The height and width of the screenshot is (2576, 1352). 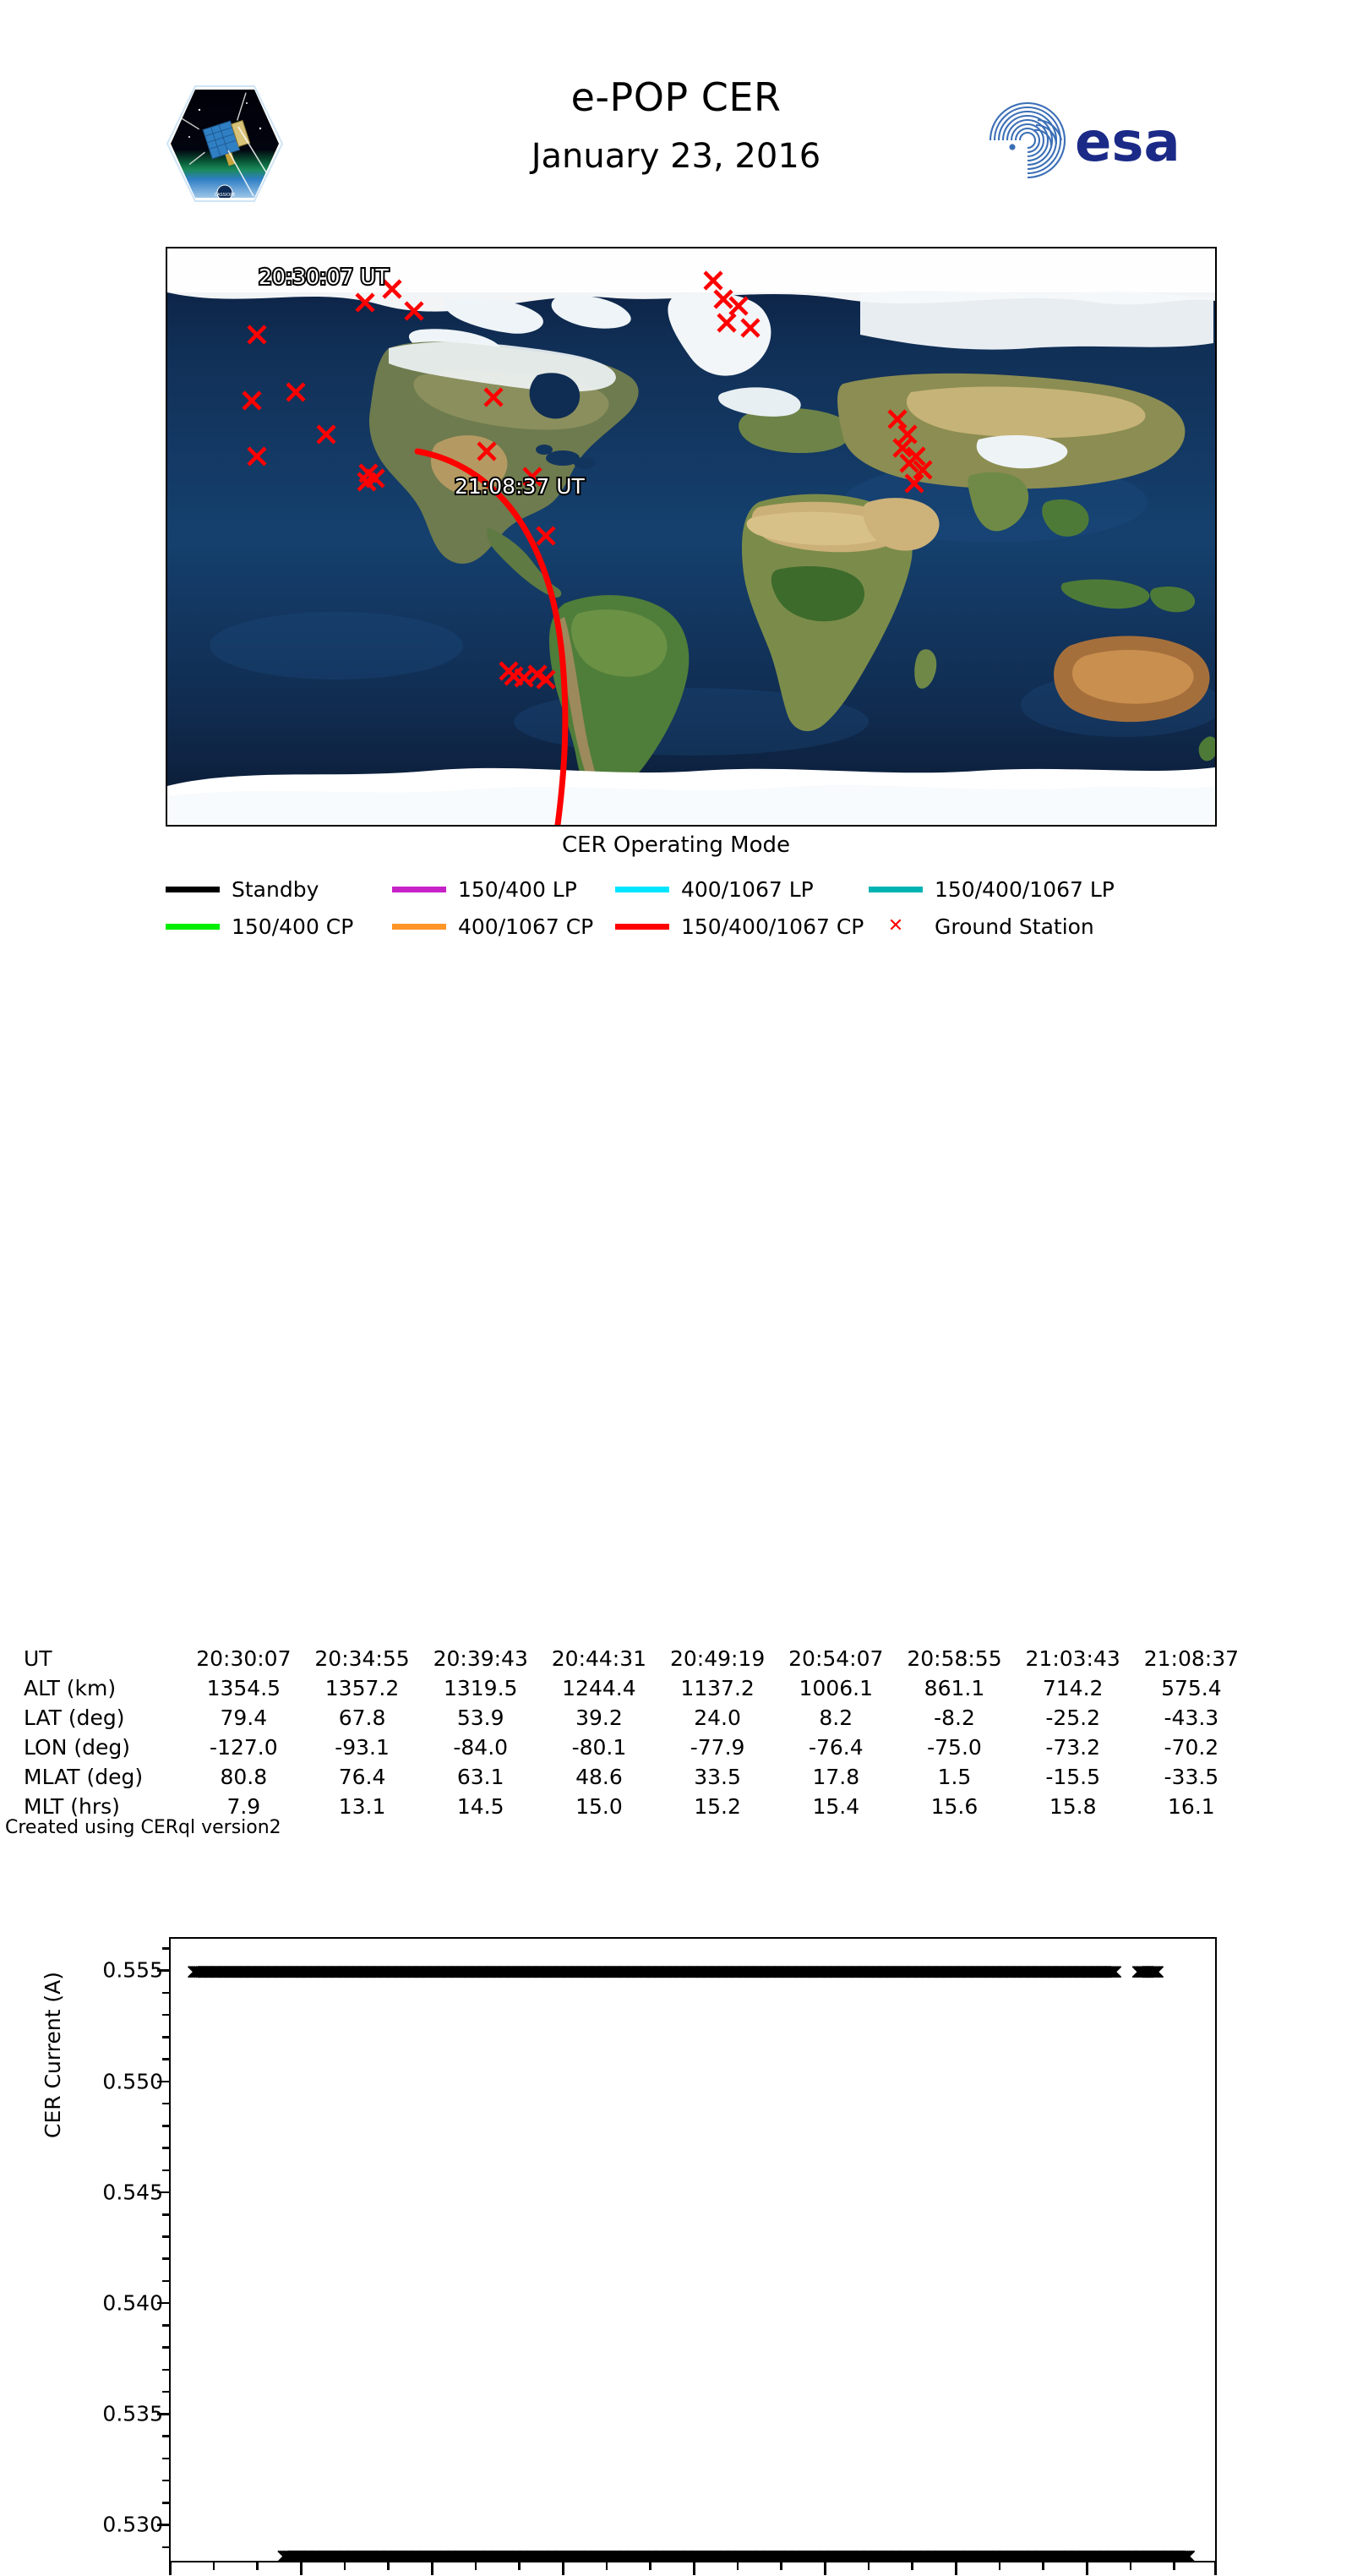 What do you see at coordinates (954, 1806) in the screenshot?
I see `table-cell: 15.6` at bounding box center [954, 1806].